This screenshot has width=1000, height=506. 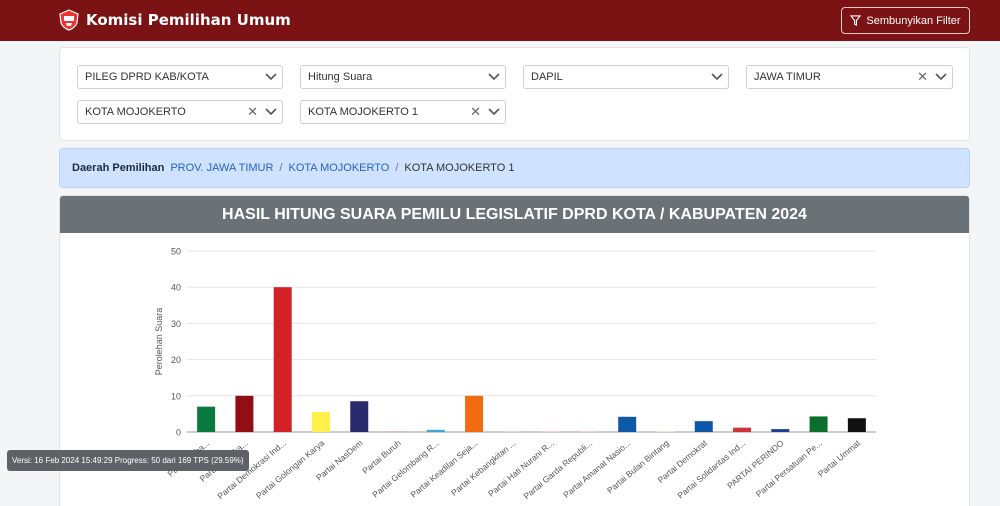 I want to click on y-tick-label: 30, so click(x=176, y=324).